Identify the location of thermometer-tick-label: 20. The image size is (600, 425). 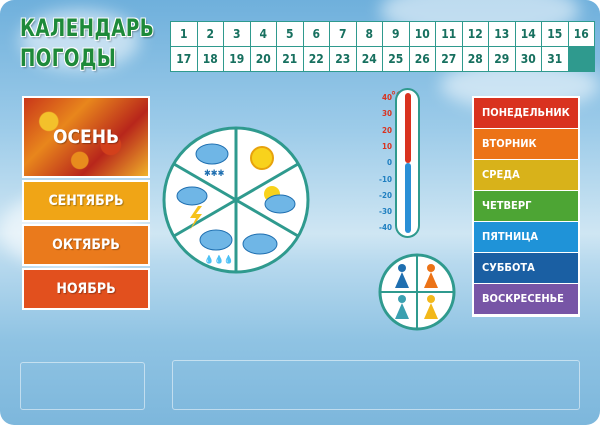
(386, 130).